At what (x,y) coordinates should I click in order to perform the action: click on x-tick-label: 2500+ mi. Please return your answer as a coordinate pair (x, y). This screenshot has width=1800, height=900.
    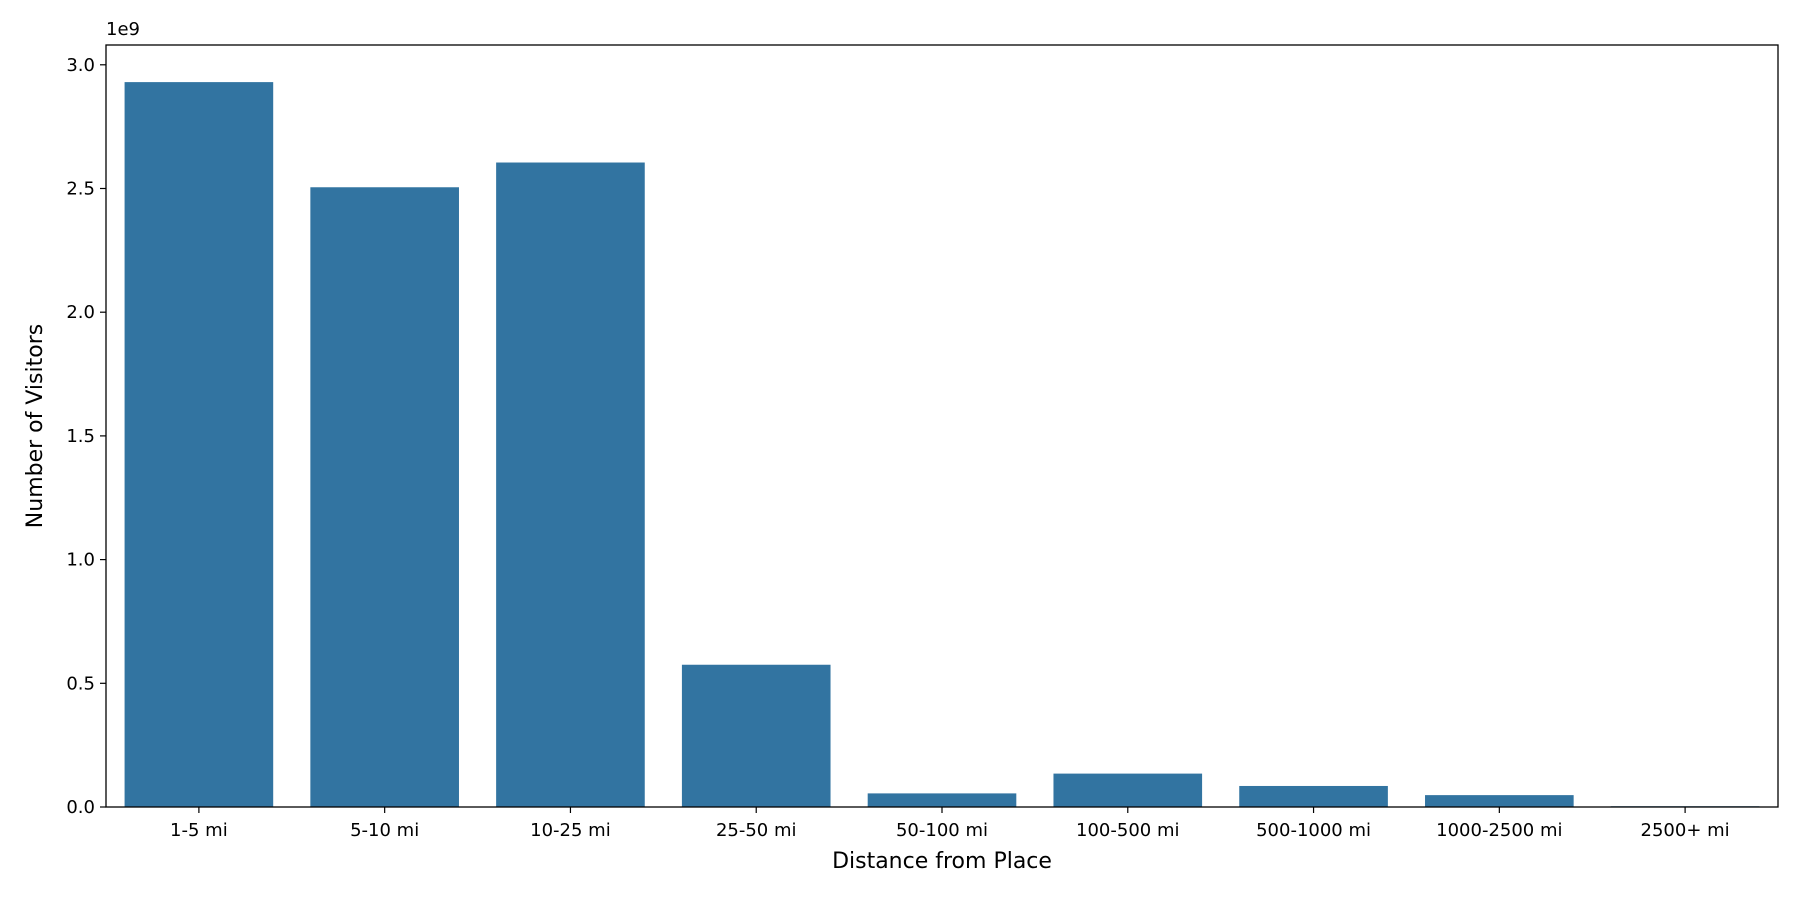
    Looking at the image, I should click on (1685, 830).